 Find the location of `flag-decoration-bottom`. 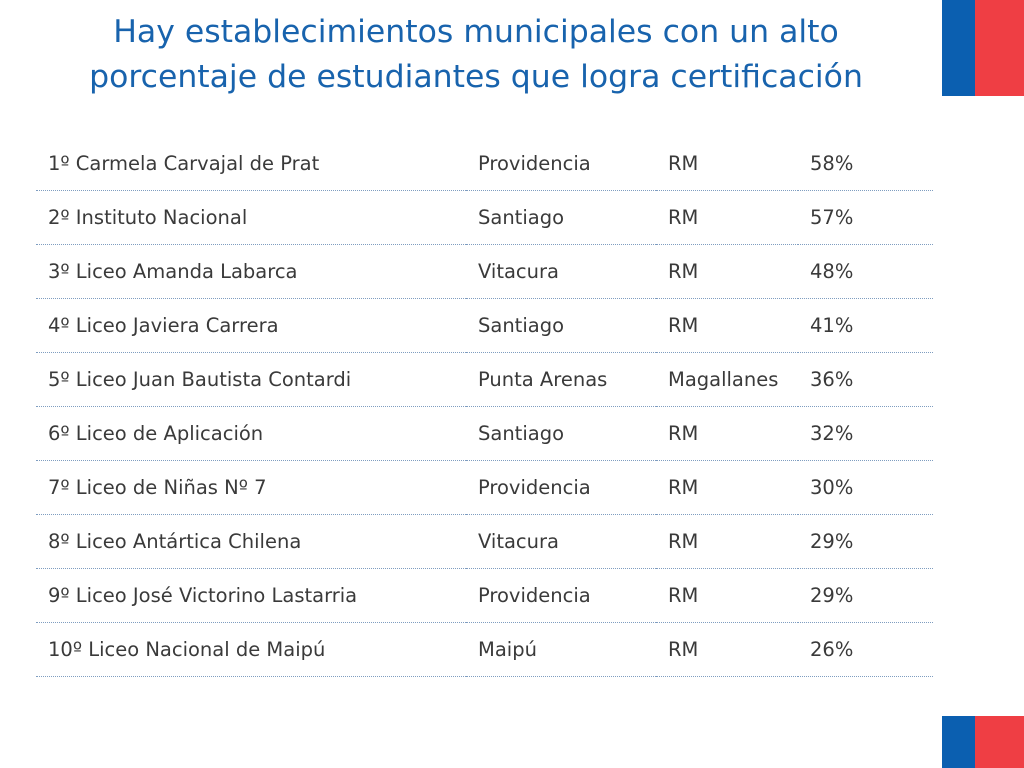

flag-decoration-bottom is located at coordinates (983, 742).